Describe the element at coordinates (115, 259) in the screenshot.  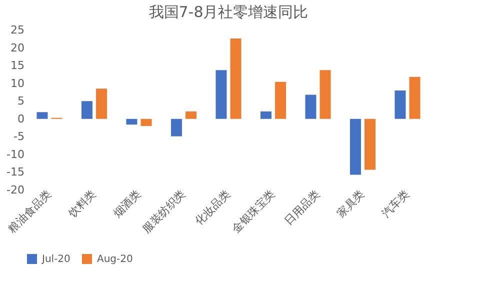
I see `legend-label: Aug-20` at that location.